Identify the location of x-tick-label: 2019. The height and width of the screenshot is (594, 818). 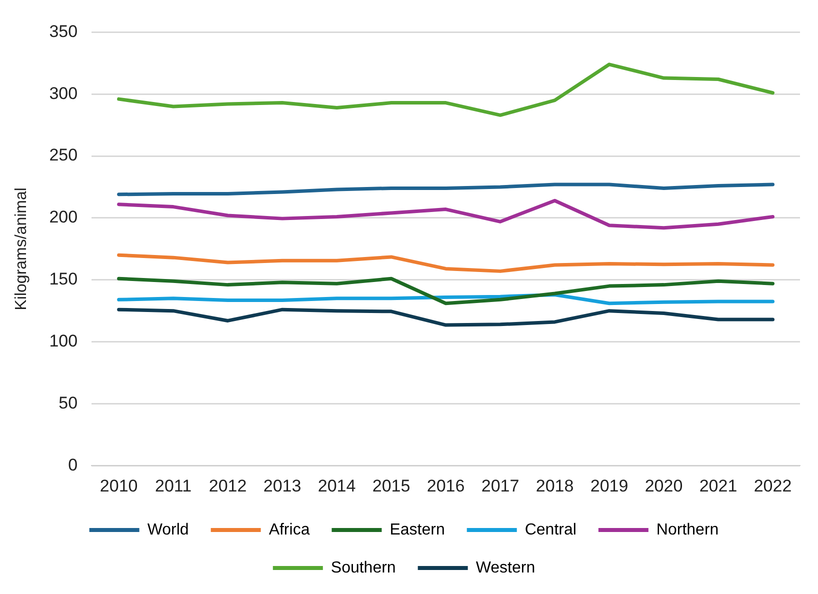
(609, 486).